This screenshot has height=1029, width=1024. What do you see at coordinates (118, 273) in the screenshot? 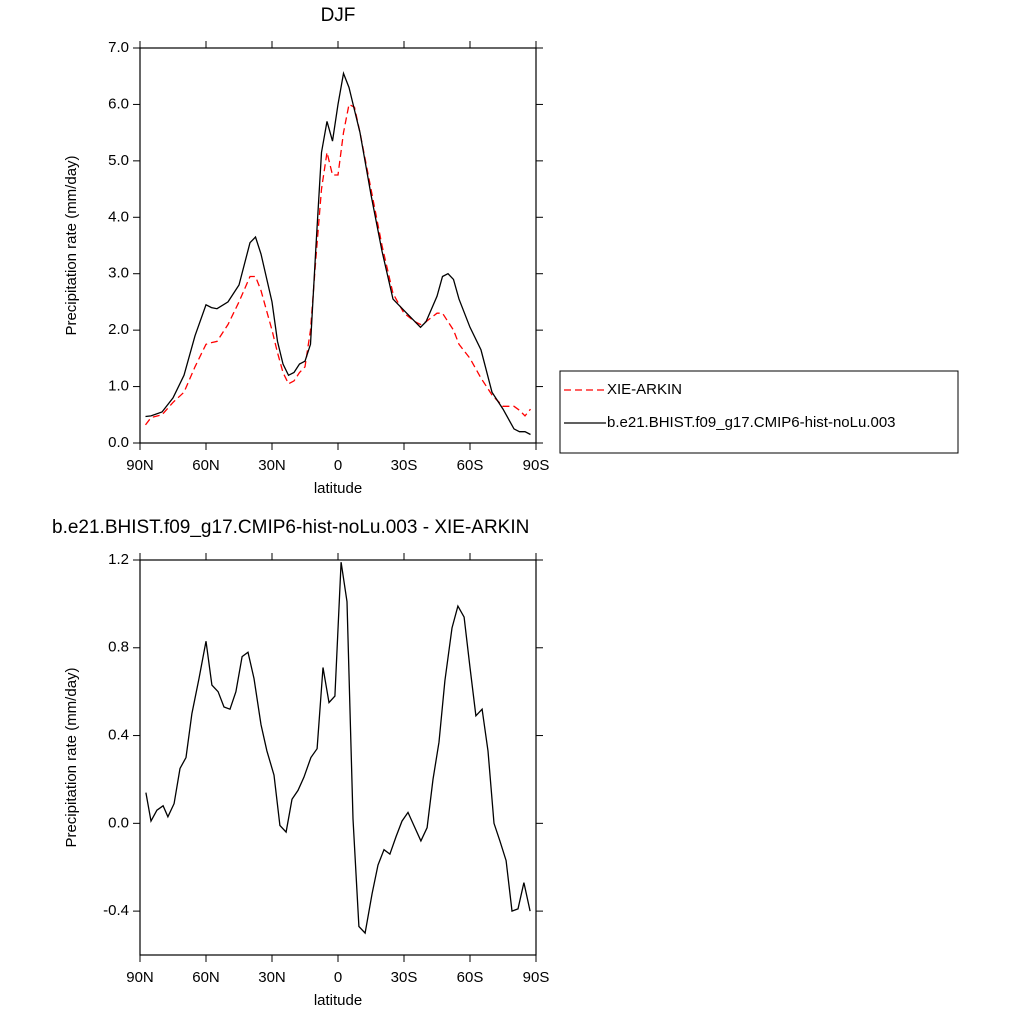
I see `y-tick-label: 3.0` at bounding box center [118, 273].